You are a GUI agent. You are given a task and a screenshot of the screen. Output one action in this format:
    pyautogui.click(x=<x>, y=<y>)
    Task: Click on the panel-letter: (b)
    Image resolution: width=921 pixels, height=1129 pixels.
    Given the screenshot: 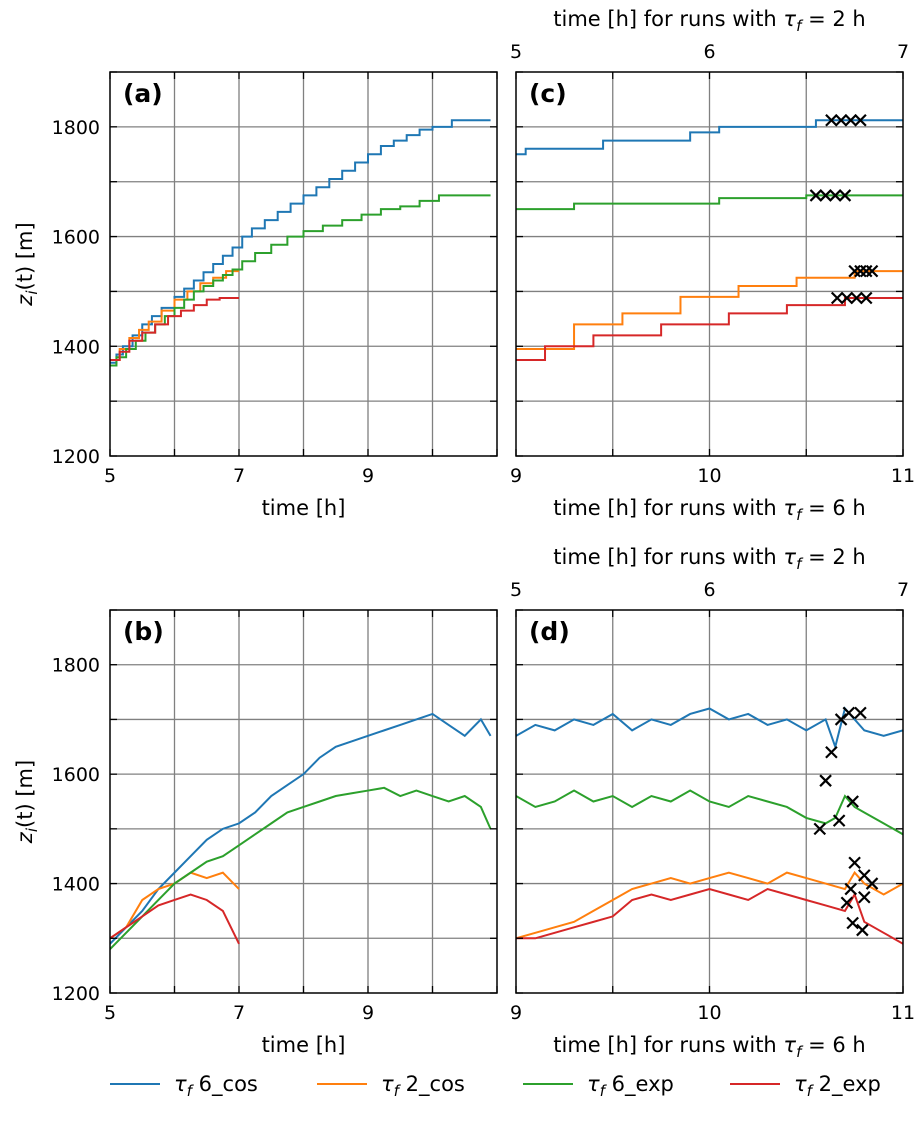 What is the action you would take?
    pyautogui.click(x=143, y=631)
    